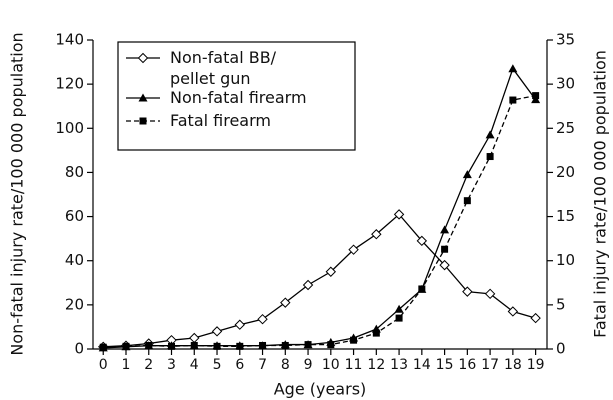 Image resolution: width=613 pixels, height=400 pixels. Describe the element at coordinates (74, 172) in the screenshot. I see `y-tick-label: 80` at that location.